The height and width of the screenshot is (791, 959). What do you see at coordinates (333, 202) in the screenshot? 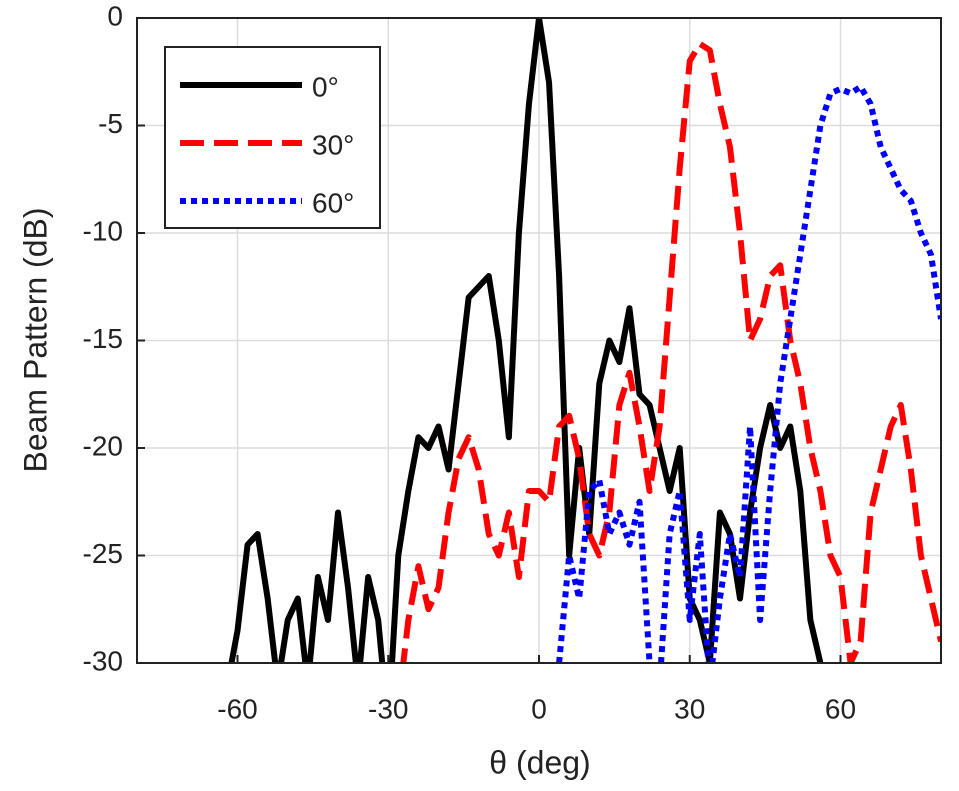
I see `legend-label: 60°` at bounding box center [333, 202].